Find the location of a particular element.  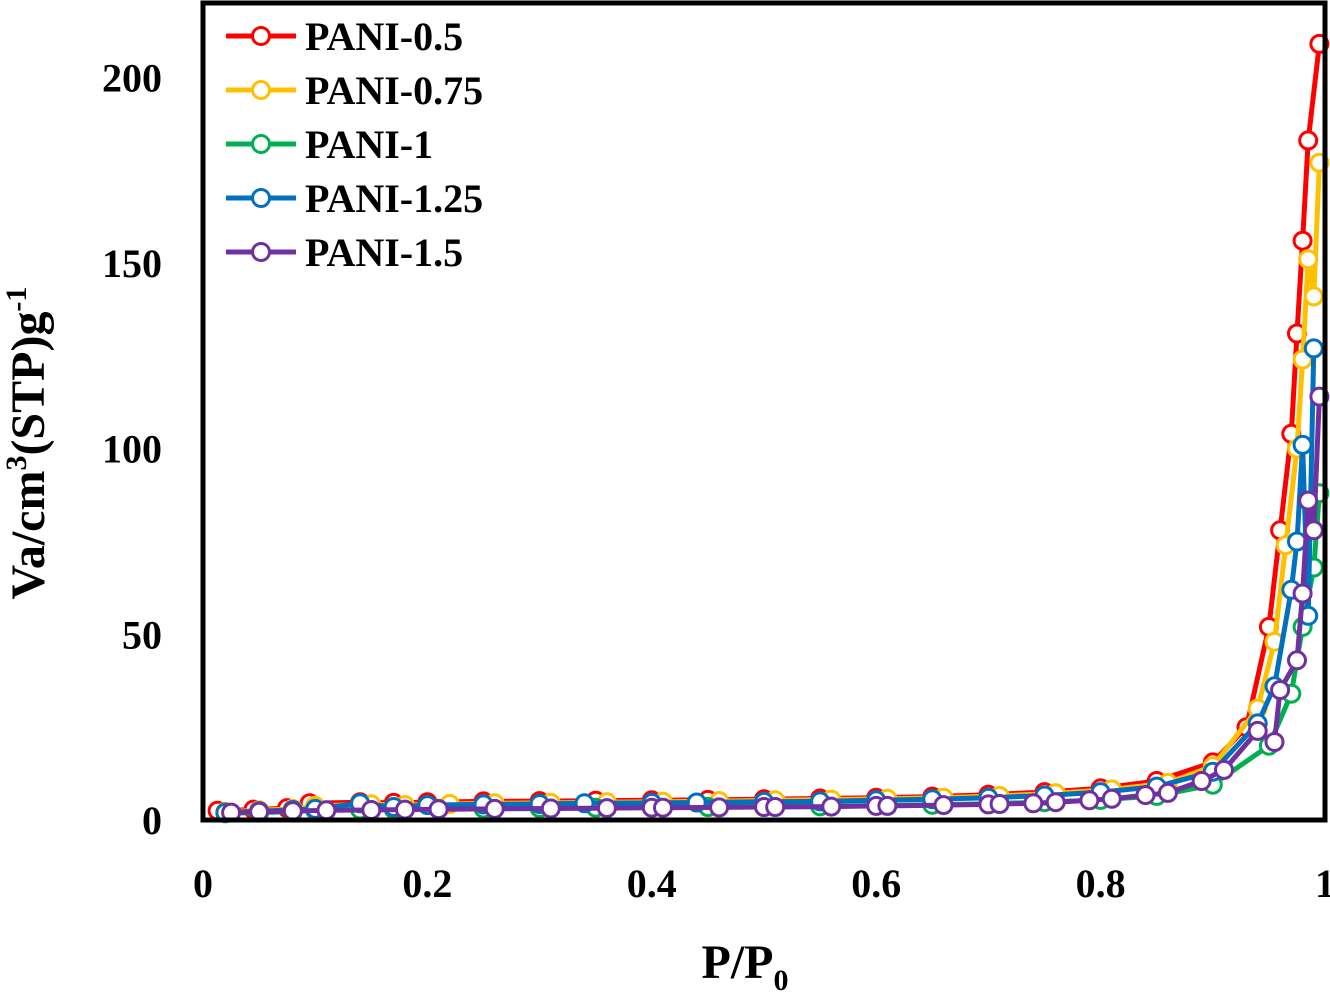

legend-label: PANI-0.5 is located at coordinates (384, 36).